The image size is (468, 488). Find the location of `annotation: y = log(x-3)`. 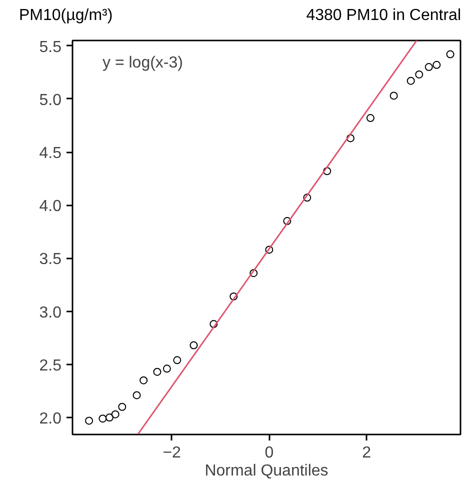

annotation: y = log(x-3) is located at coordinates (142, 63).